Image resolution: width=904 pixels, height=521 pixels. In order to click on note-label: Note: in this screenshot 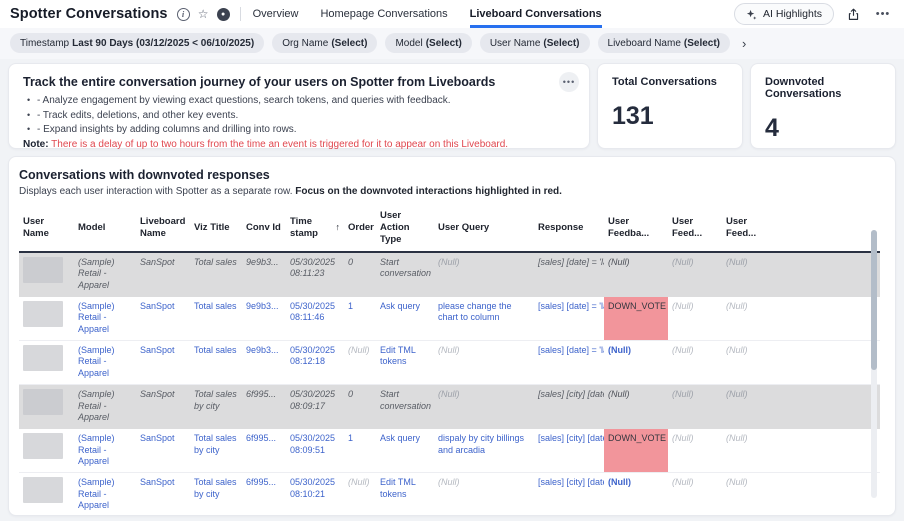, I will do `click(36, 144)`.